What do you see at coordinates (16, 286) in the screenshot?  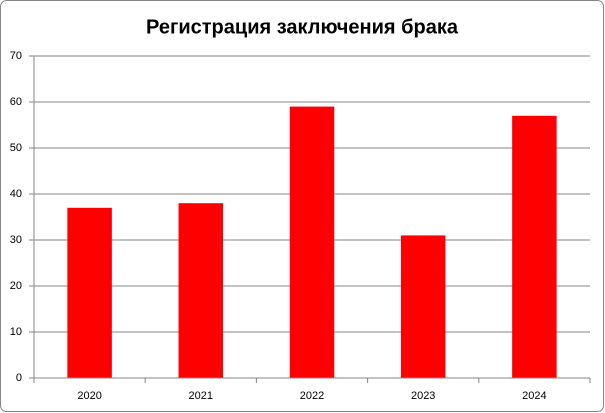 I see `y-tick-label: 20` at bounding box center [16, 286].